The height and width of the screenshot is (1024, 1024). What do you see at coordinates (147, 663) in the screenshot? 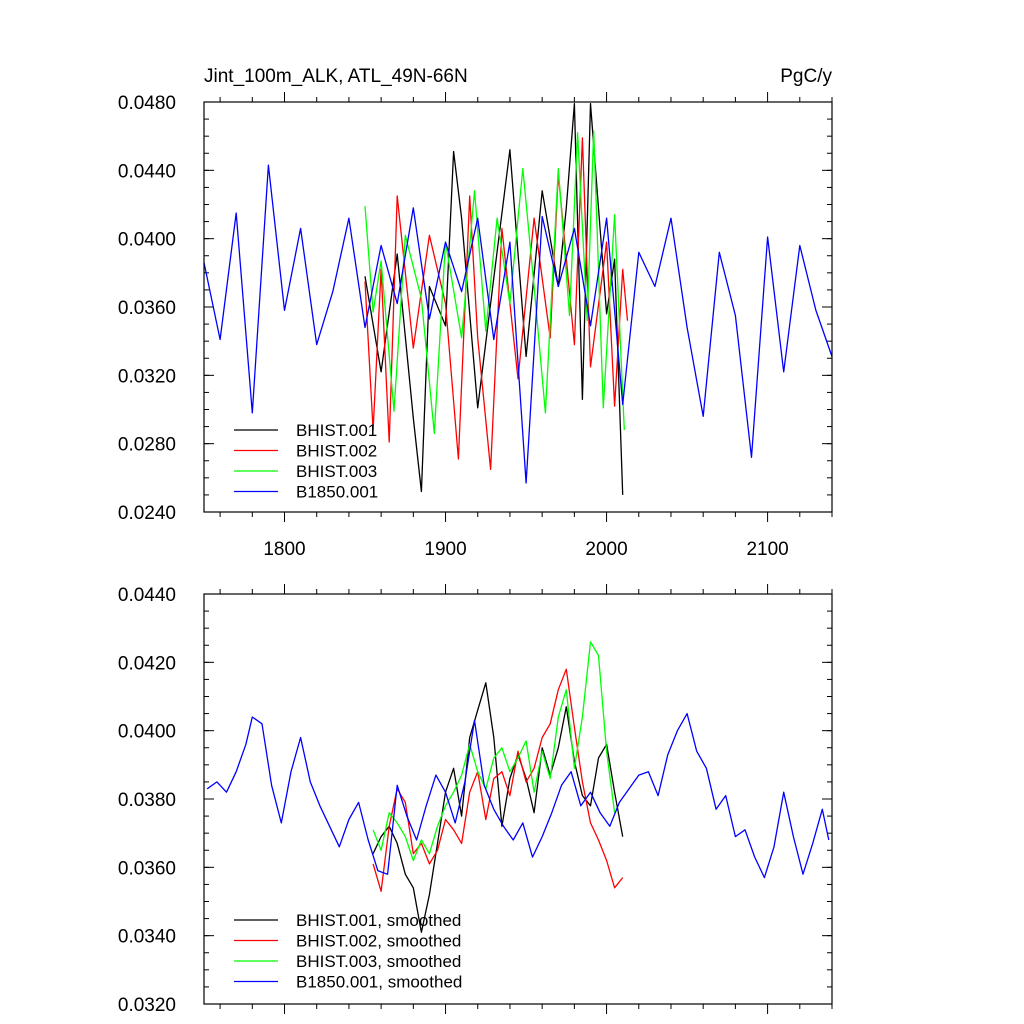
I see `y-tick-label: 0.0420` at bounding box center [147, 663].